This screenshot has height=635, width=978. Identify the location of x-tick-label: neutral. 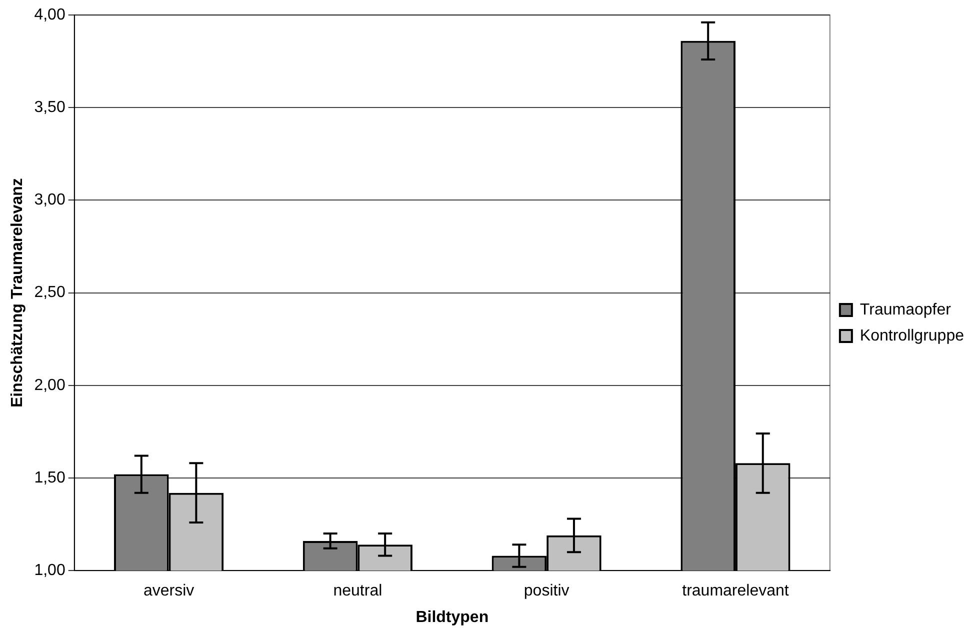
(357, 591).